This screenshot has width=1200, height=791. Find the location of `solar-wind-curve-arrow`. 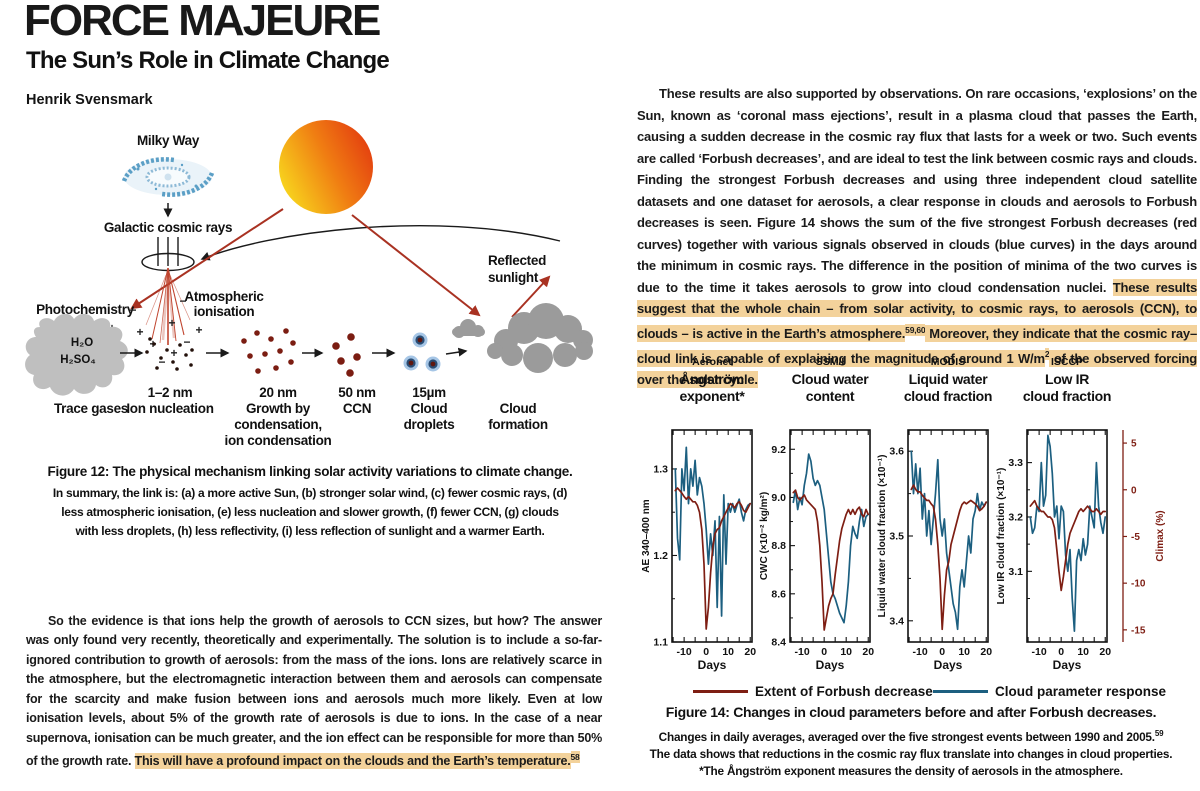

solar-wind-curve-arrow is located at coordinates (380, 242).